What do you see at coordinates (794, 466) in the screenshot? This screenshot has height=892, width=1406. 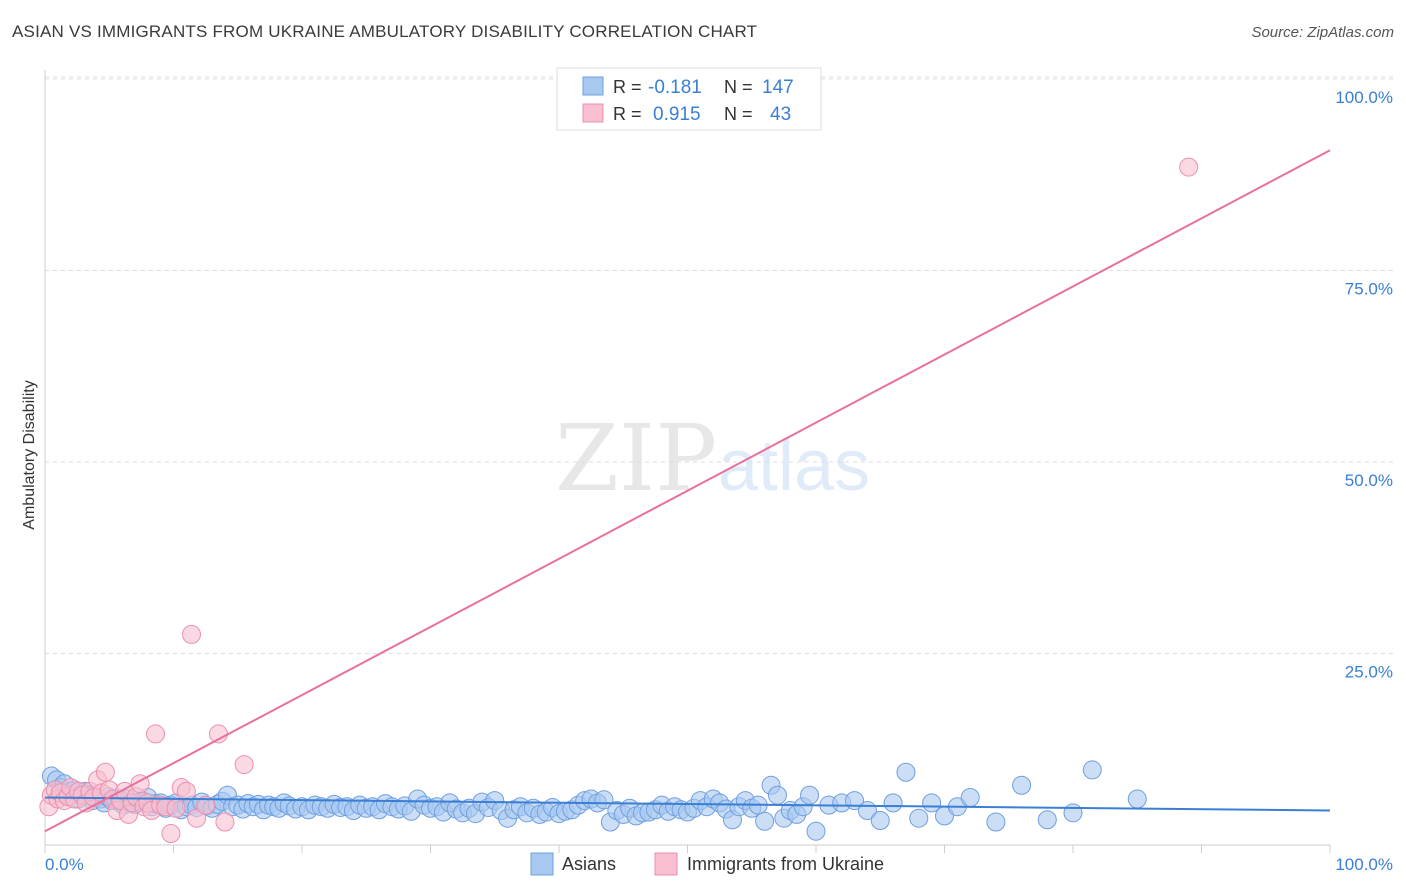 I see `watermark-atlas: atlas` at bounding box center [794, 466].